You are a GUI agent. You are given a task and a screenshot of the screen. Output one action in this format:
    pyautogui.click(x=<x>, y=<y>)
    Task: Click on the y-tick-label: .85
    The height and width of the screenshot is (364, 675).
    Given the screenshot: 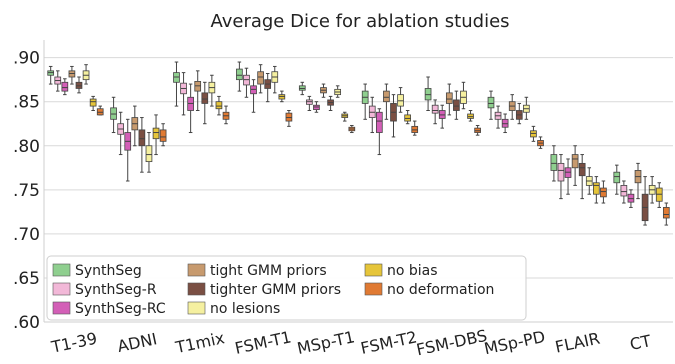 What is the action you would take?
    pyautogui.click(x=26, y=103)
    